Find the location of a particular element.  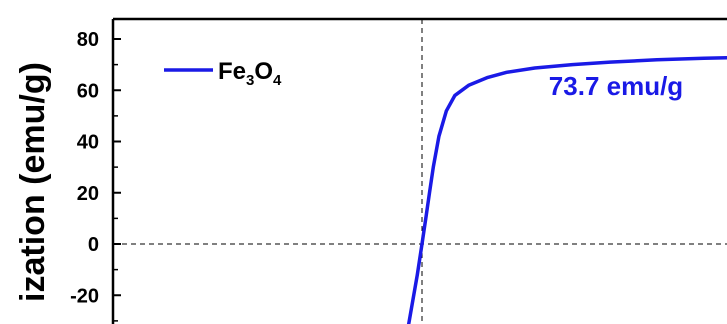

y-tick-label: 40 is located at coordinates (88, 143).